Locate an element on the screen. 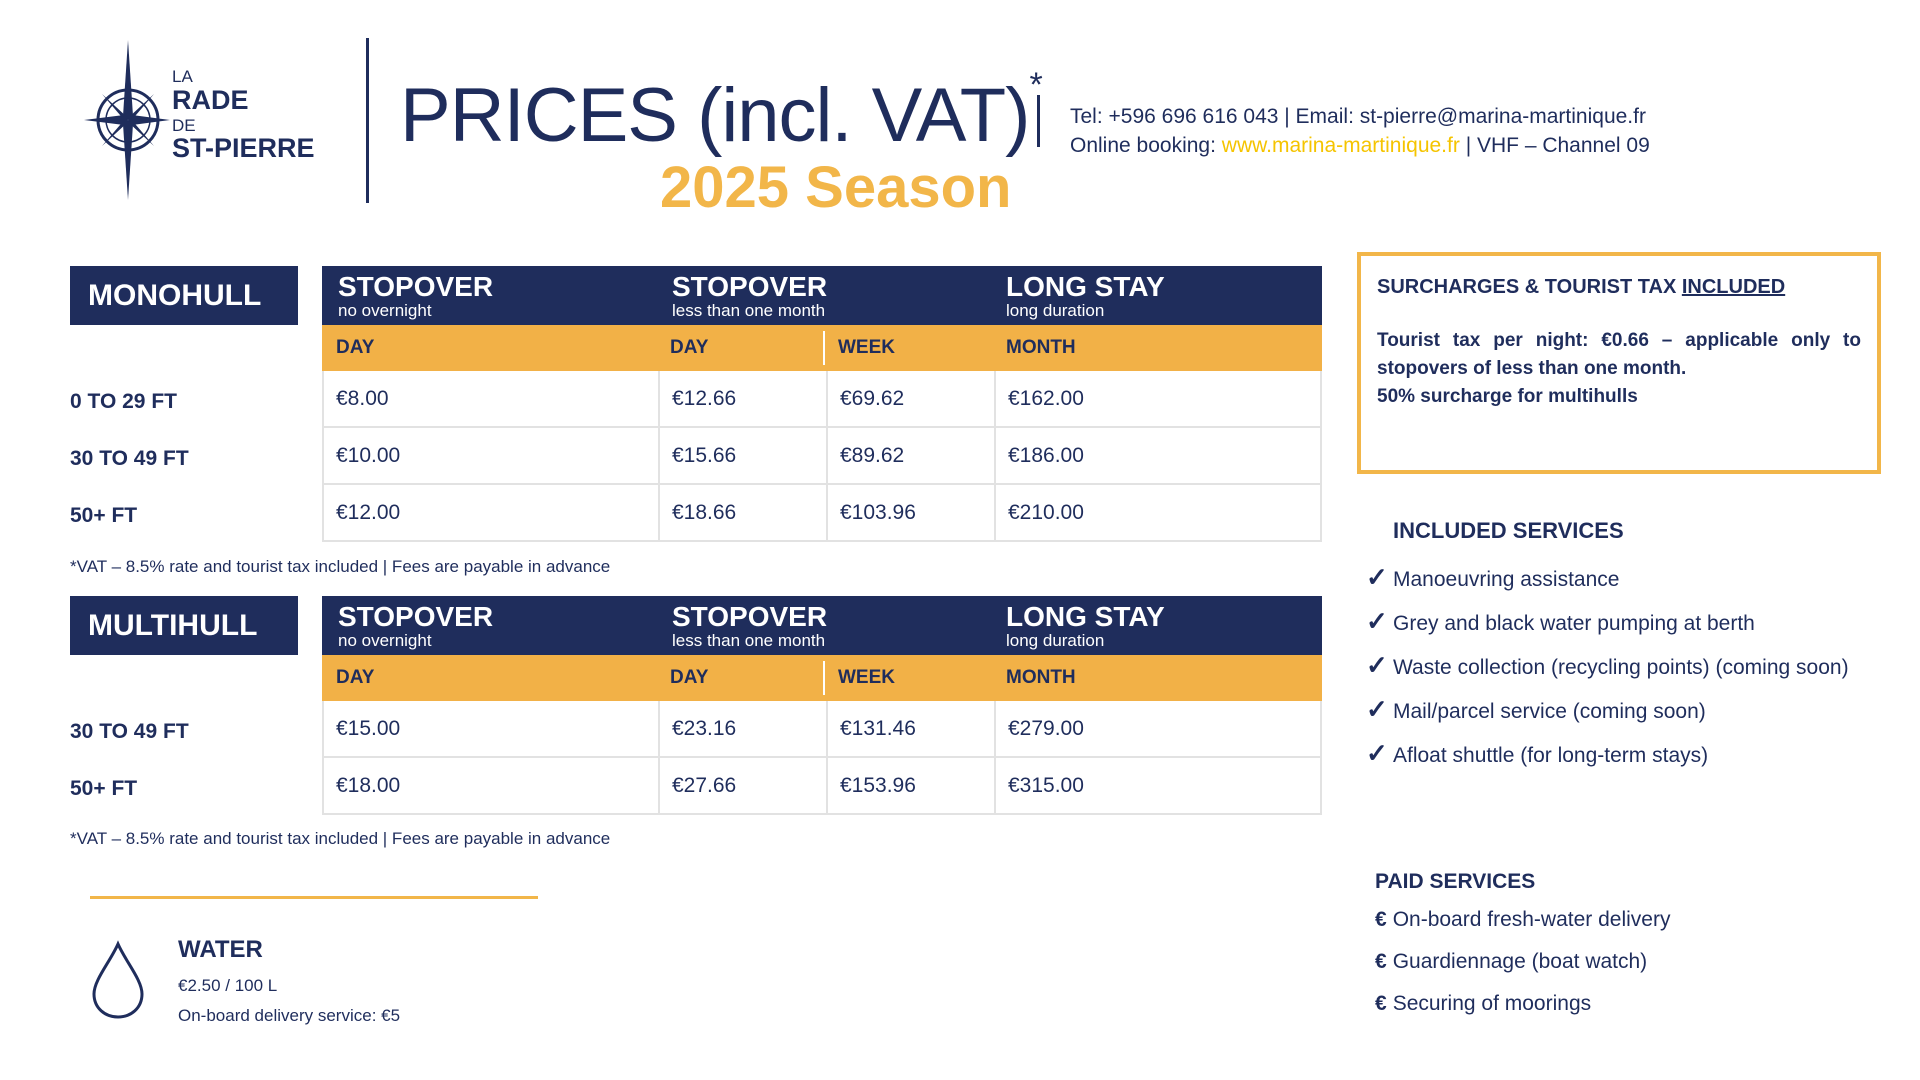  table-row: €8.00 €12.66 €69.62 €162.00 is located at coordinates (822, 399).